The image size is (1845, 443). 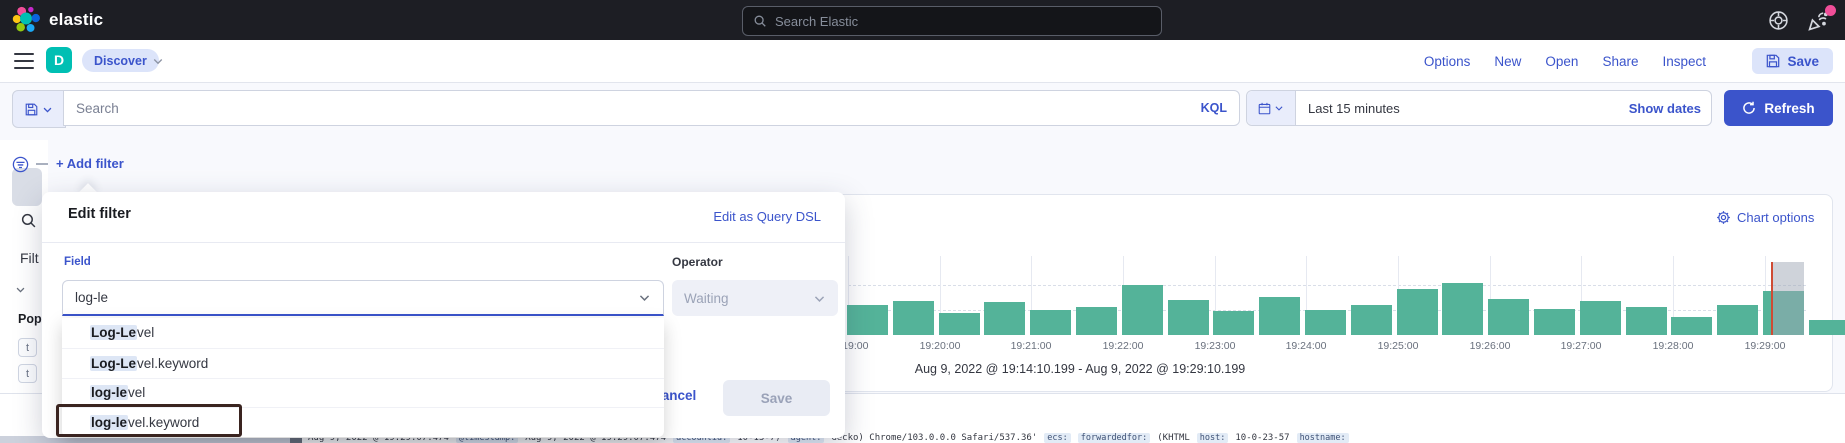 I want to click on suggestion-rest-text: vel.keyword, so click(x=164, y=423).